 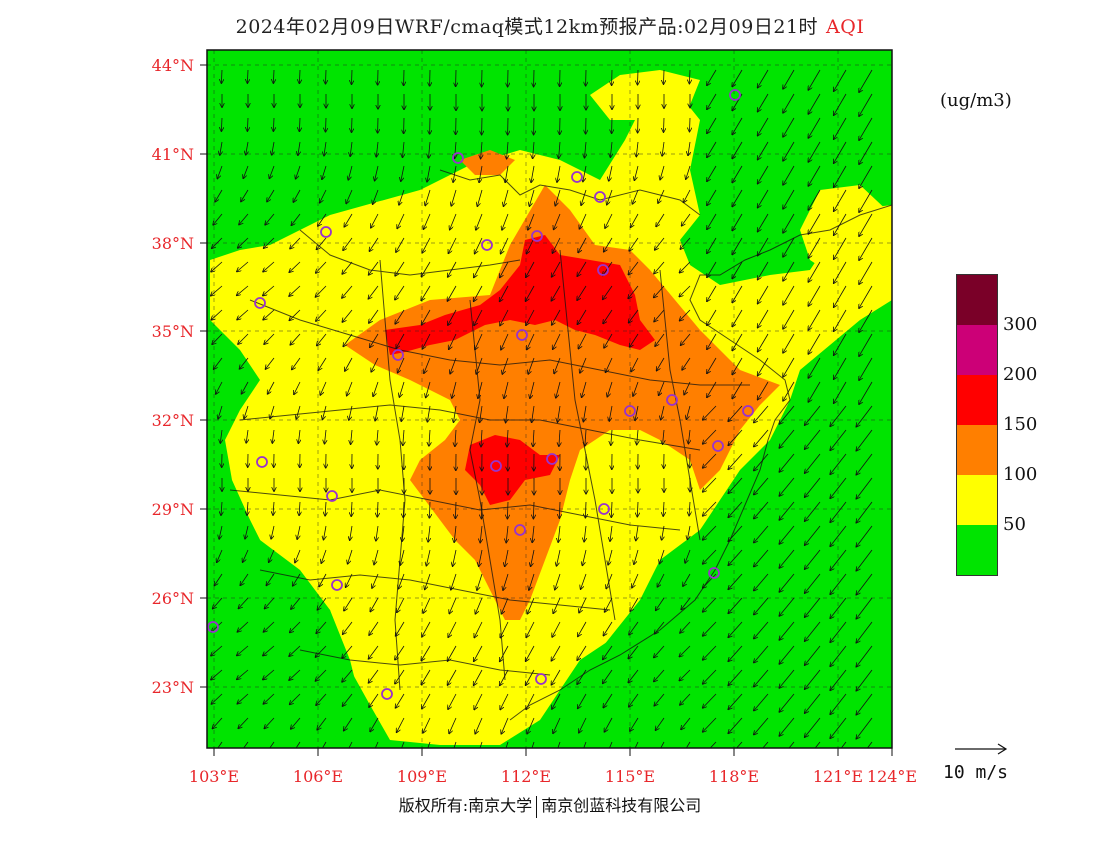 I want to click on latitude-labels: 44°N 41°N 38°N 35°N 32°N 29°N 26°N 23°N, so click(x=173, y=376).